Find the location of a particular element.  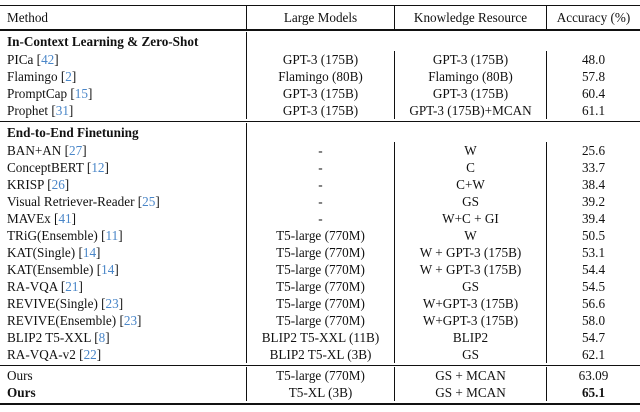

table-row: KRISP [26] - C+W 38.4 is located at coordinates (320, 184).